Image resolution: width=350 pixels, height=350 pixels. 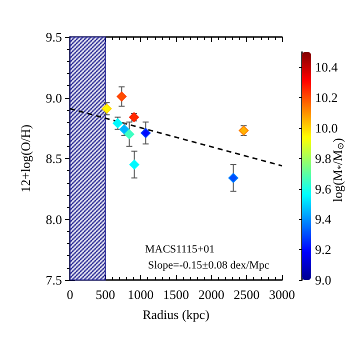 I want to click on color-bar-label: 10.4, so click(x=326, y=67).